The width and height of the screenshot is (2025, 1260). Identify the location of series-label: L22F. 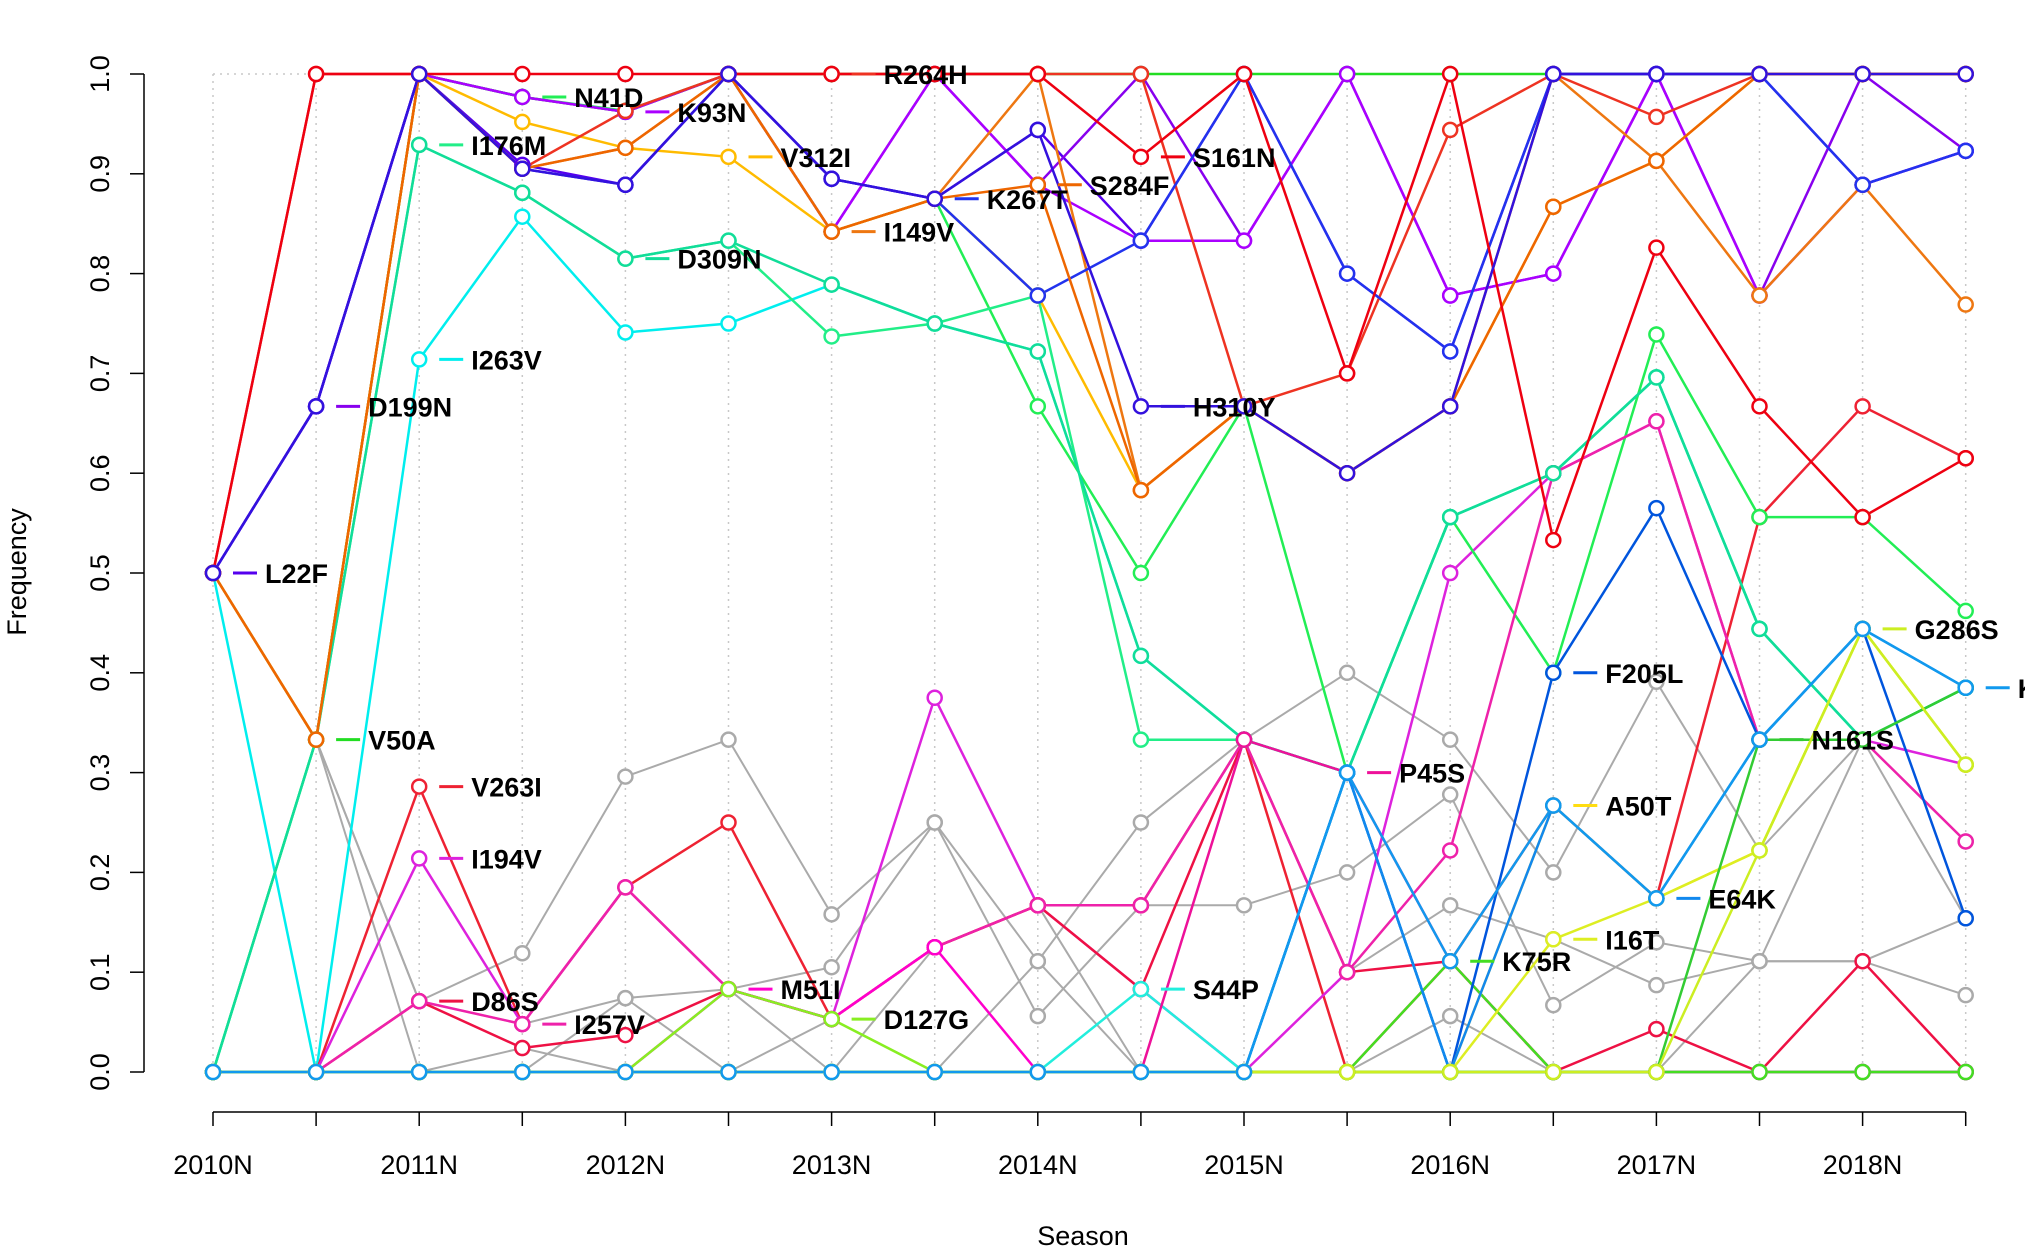
(296, 574).